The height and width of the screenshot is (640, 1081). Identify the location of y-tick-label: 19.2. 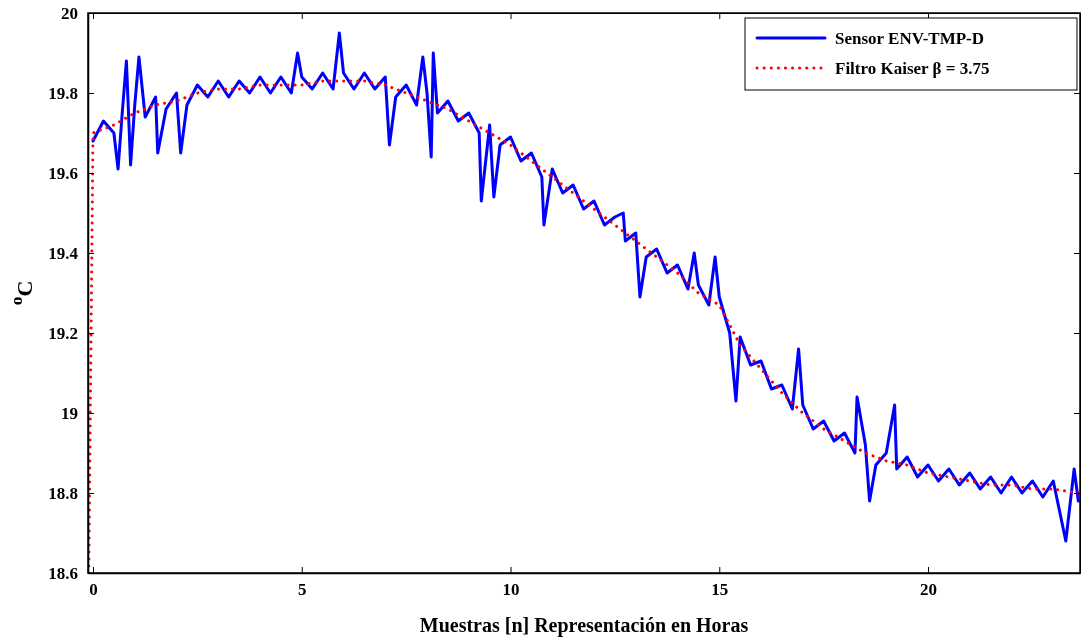
(63, 333).